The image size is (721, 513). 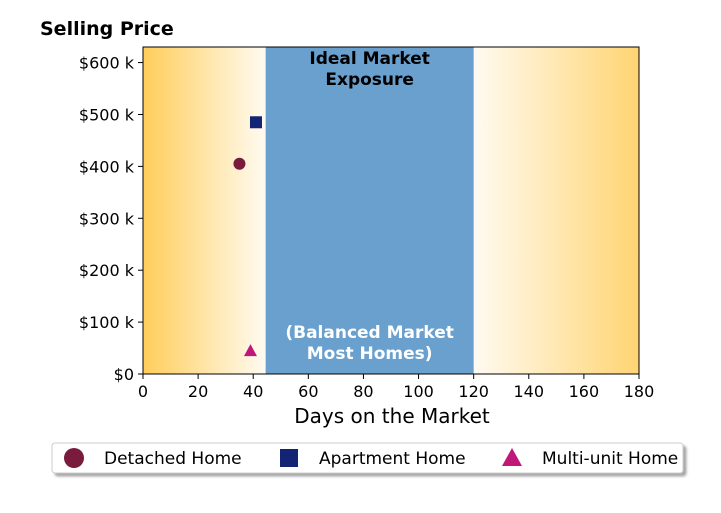 What do you see at coordinates (584, 391) in the screenshot?
I see `x-tick-label: 160` at bounding box center [584, 391].